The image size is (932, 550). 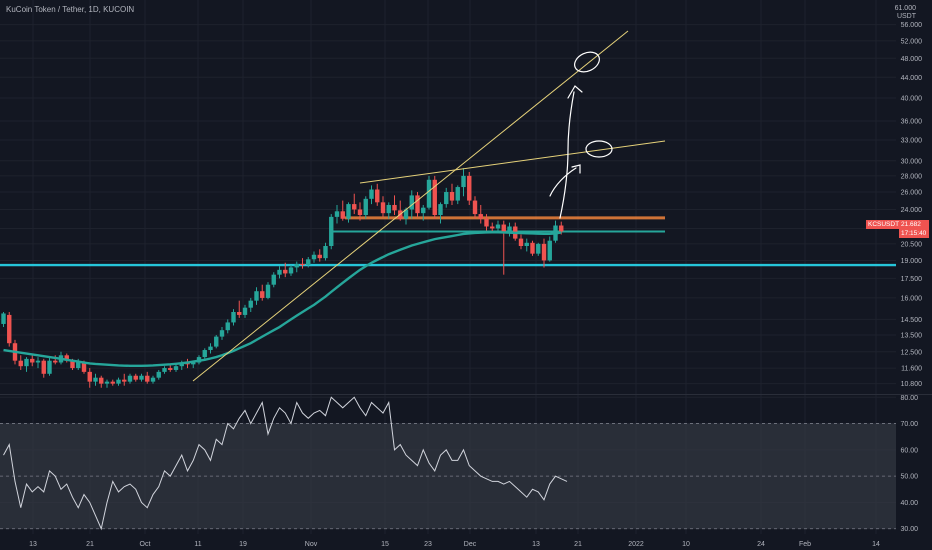 What do you see at coordinates (145, 544) in the screenshot?
I see `time-tick-label: Oct` at bounding box center [145, 544].